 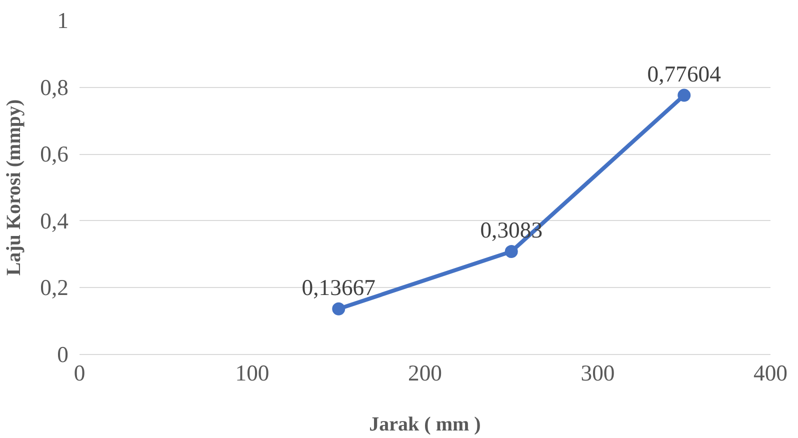 What do you see at coordinates (14, 187) in the screenshot?
I see `y-axis-title: Laju Korosi (mmpy)` at bounding box center [14, 187].